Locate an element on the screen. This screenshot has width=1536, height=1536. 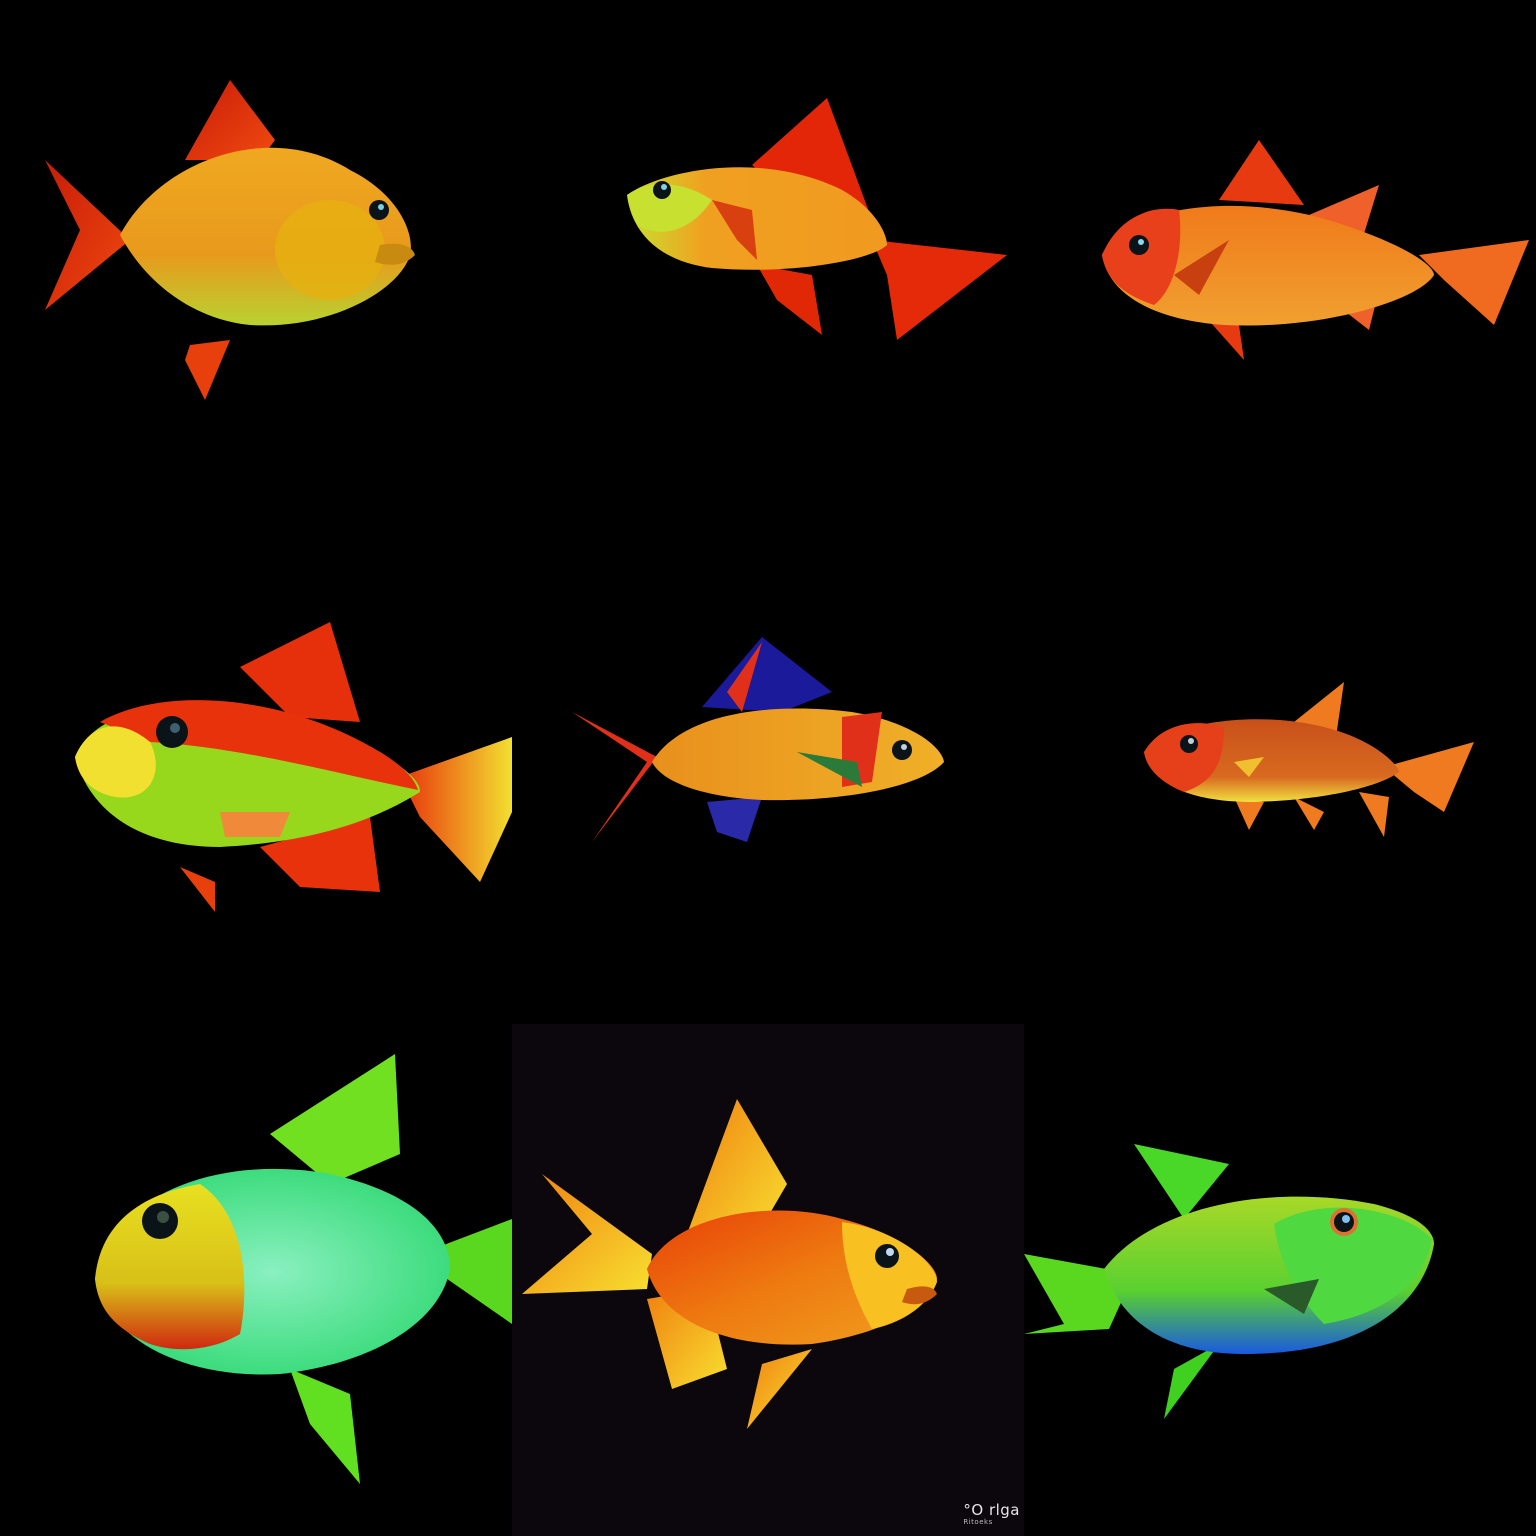
fish-green is located at coordinates (303, 1269).